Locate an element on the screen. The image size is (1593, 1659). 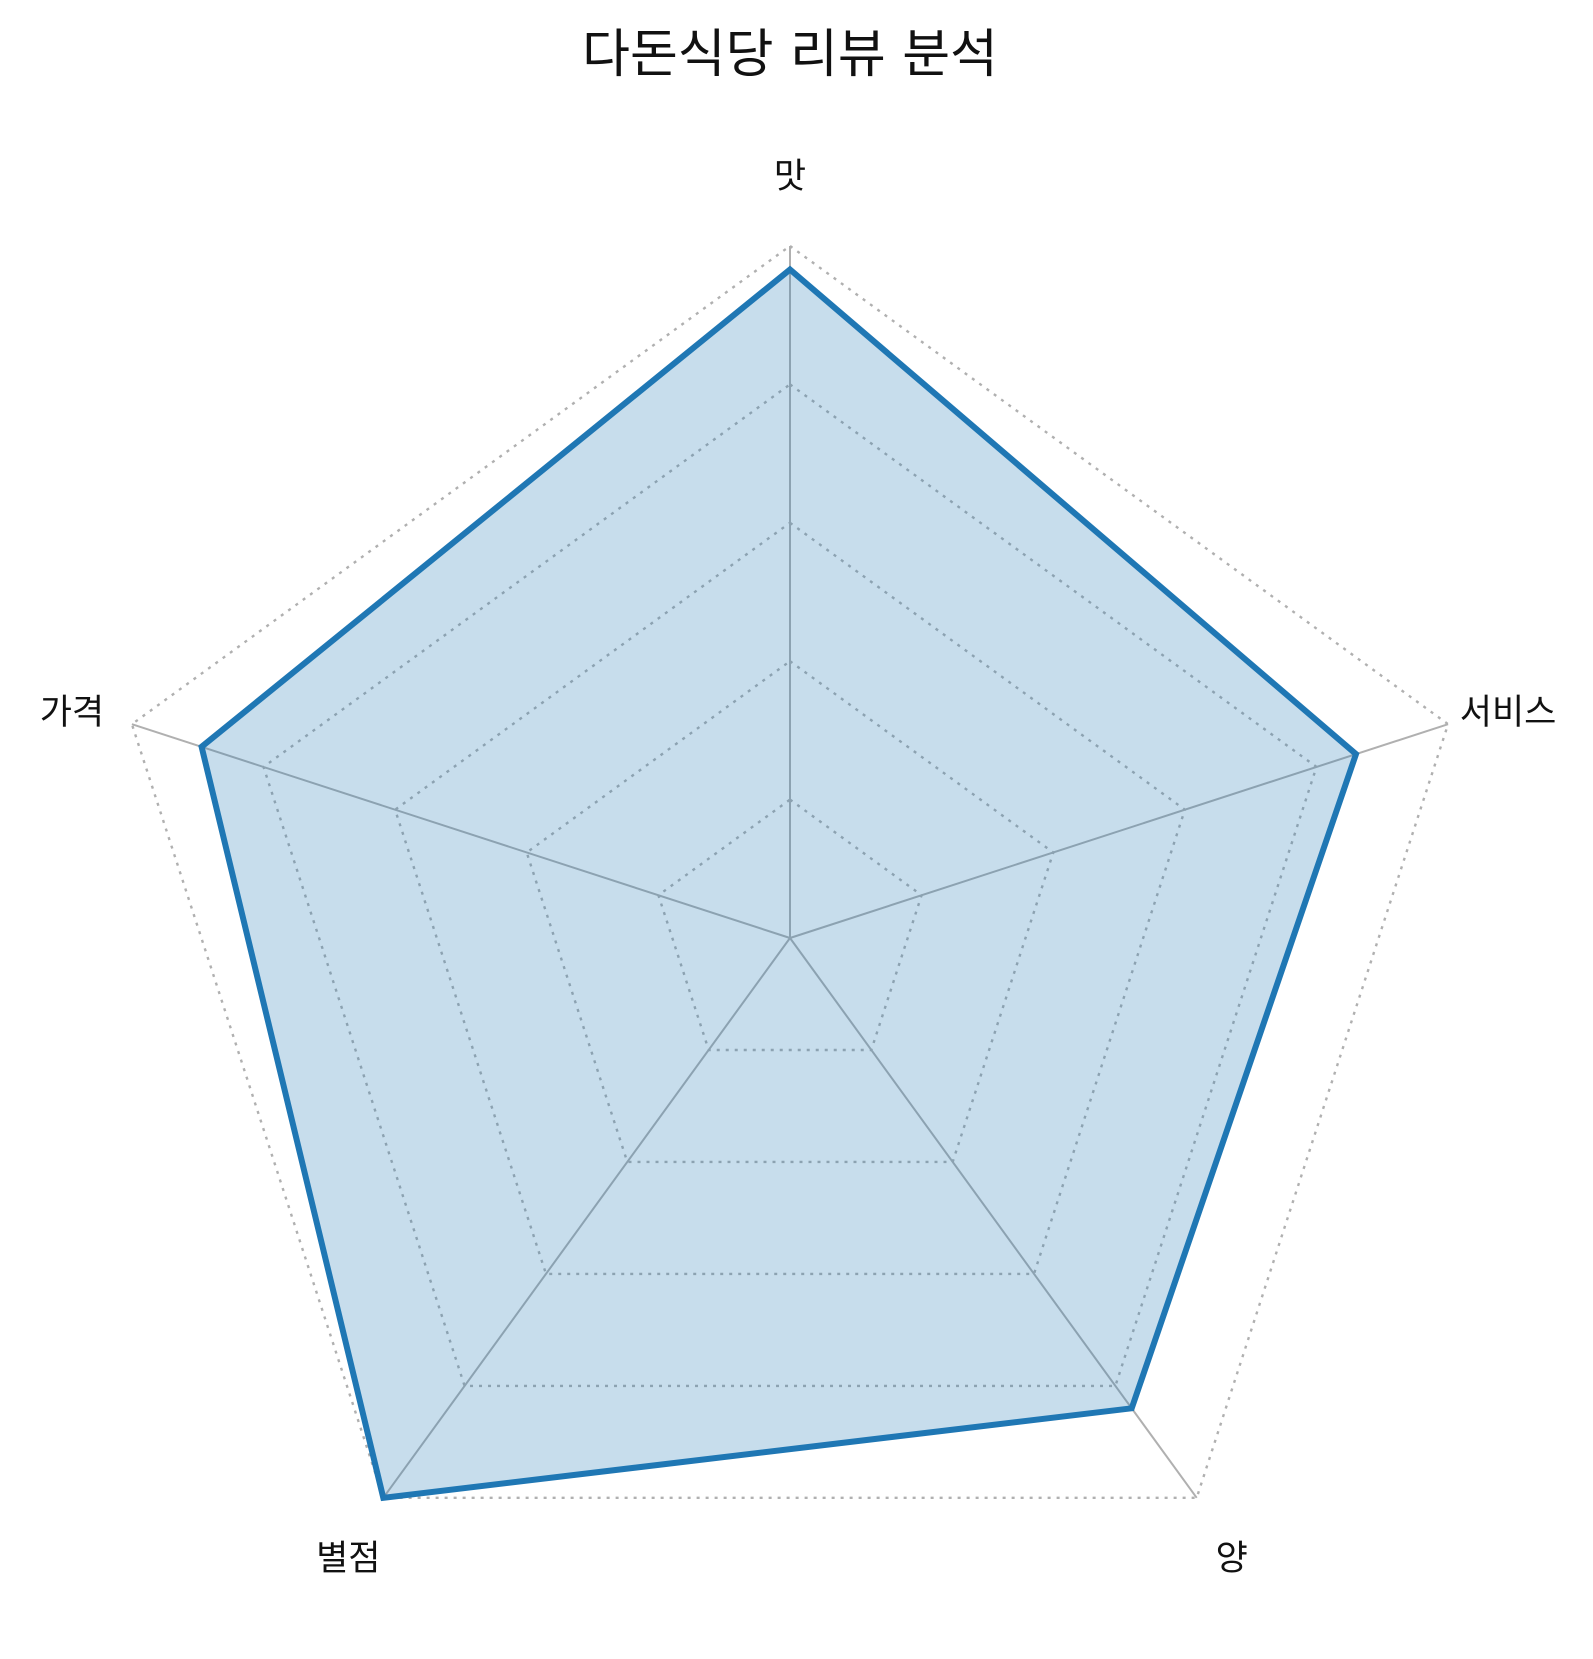
axis-label-2: 양 is located at coordinates (1232, 1559).